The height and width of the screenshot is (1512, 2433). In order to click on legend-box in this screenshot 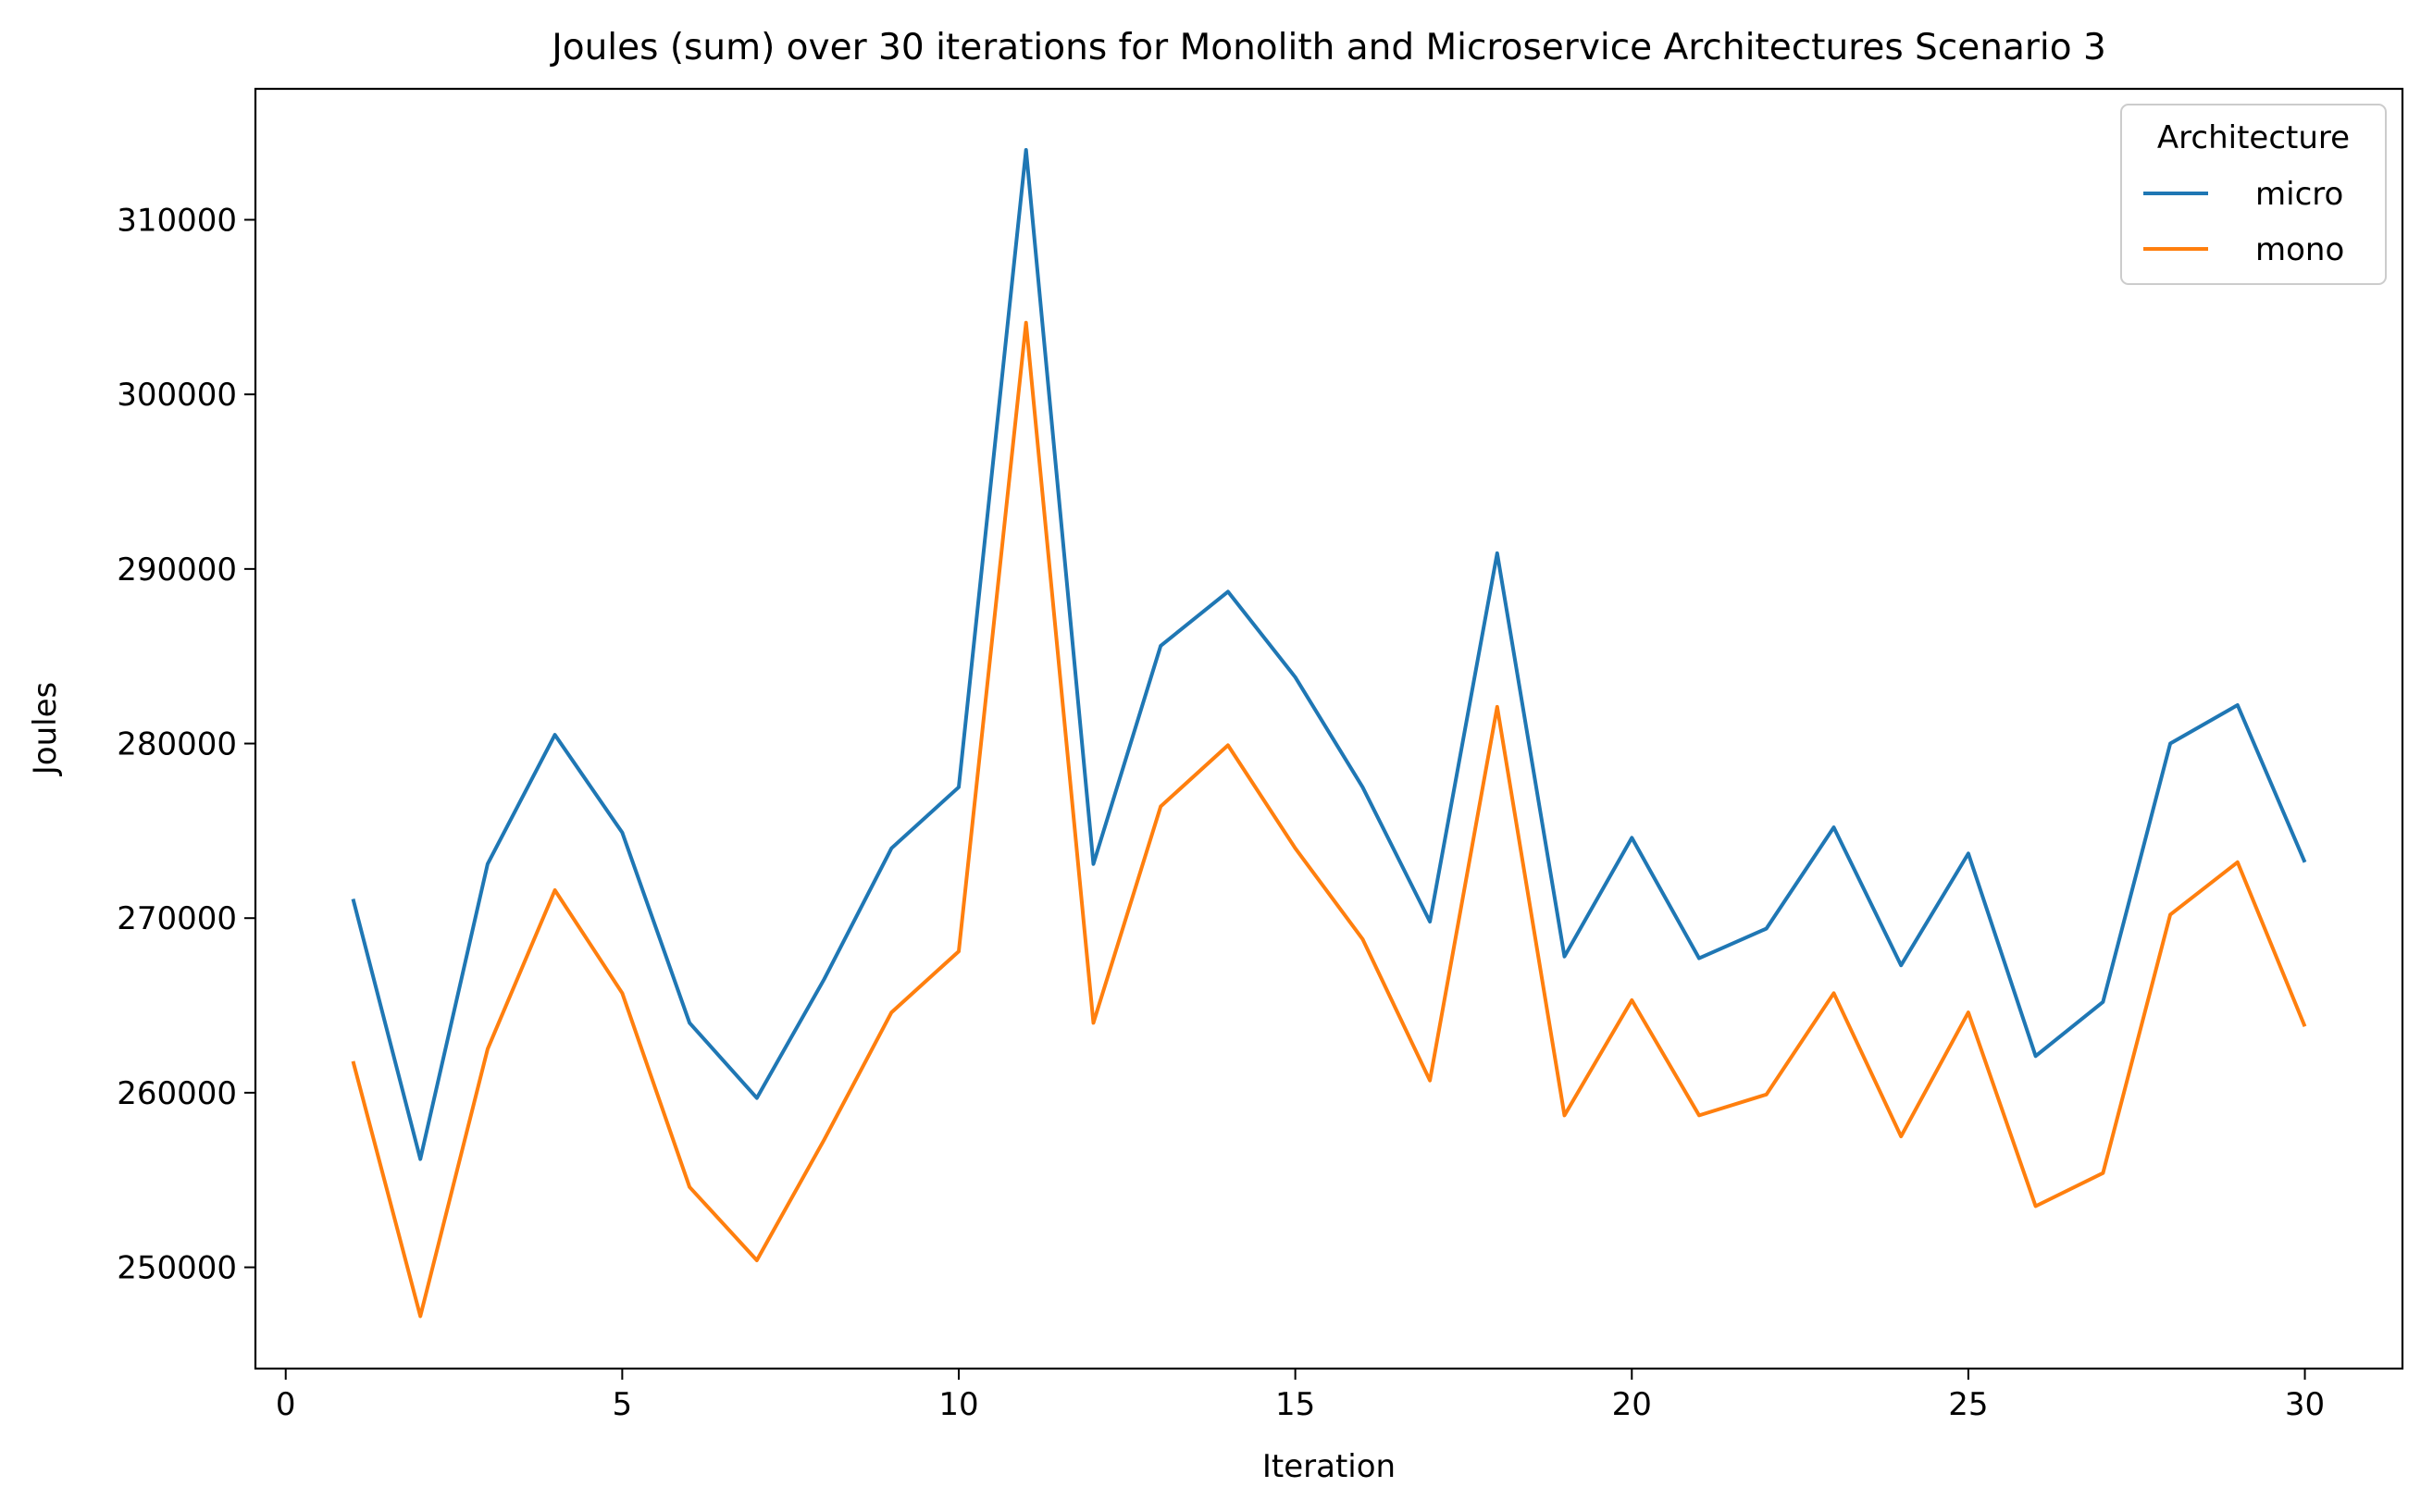, I will do `click(2253, 194)`.